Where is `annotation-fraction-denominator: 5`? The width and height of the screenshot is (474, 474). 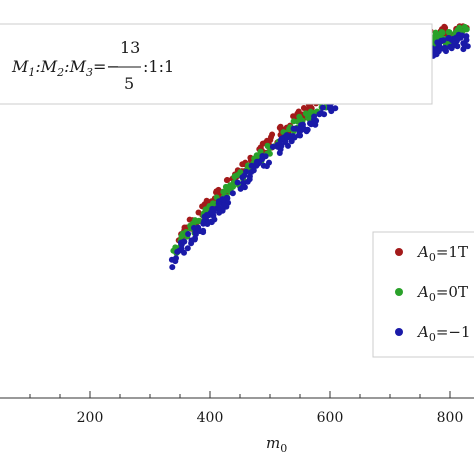 annotation-fraction-denominator: 5 is located at coordinates (129, 83).